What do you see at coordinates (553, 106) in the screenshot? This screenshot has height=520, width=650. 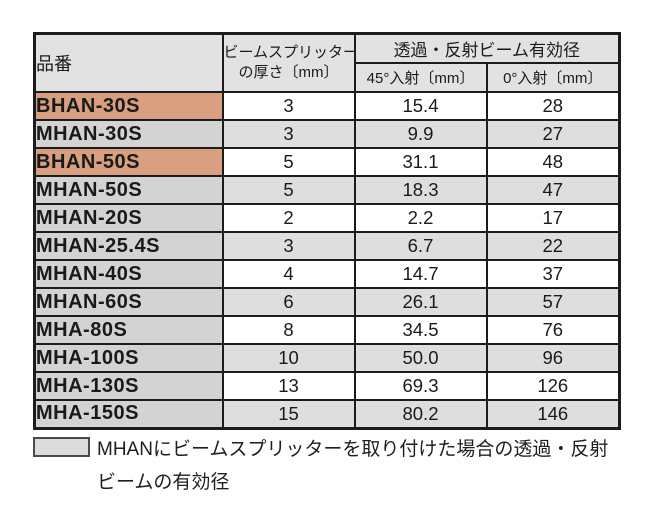 I see `dia-0-cell: 28` at bounding box center [553, 106].